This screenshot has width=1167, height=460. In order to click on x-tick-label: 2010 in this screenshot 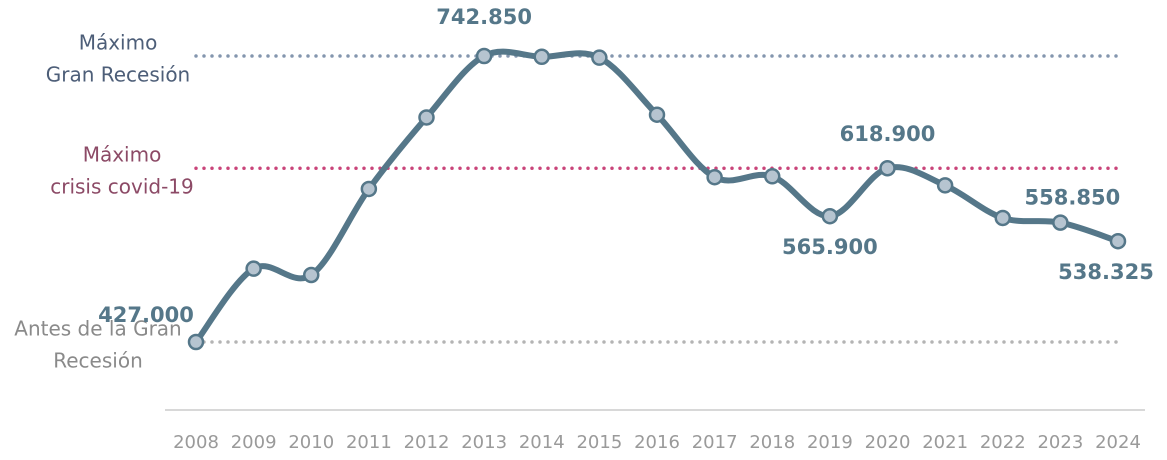, I will do `click(311, 442)`.